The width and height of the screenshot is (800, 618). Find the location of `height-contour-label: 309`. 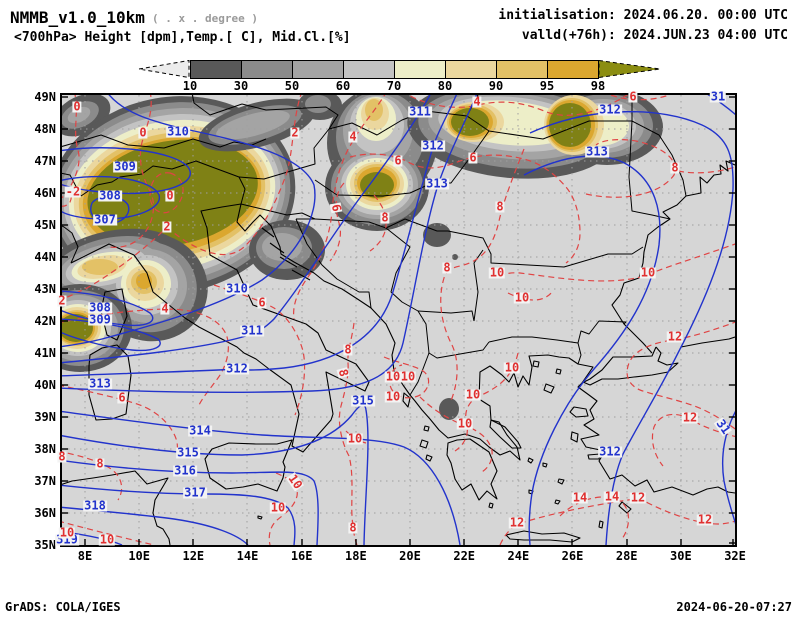

height-contour-label: 309 is located at coordinates (125, 166).